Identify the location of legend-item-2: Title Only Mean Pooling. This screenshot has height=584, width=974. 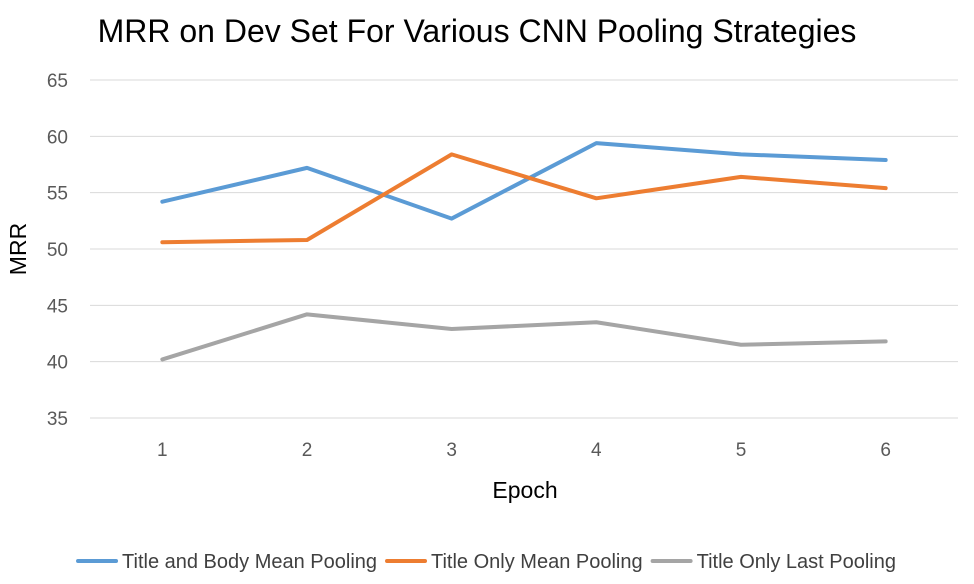
(514, 562).